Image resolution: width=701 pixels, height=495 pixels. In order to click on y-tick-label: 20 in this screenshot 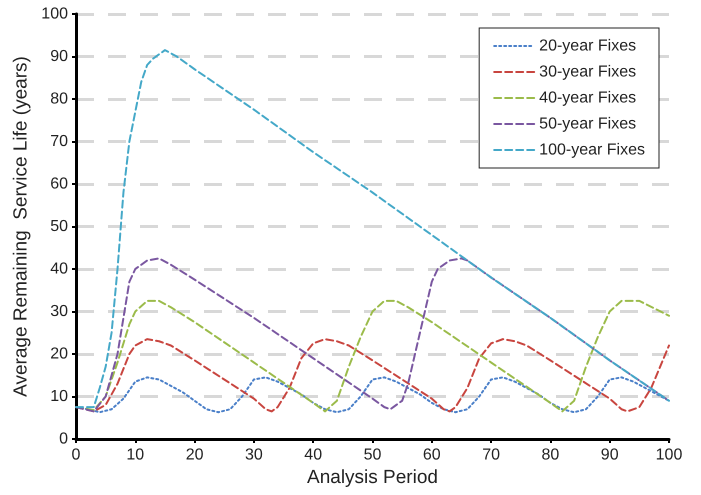, I will do `click(59, 354)`.